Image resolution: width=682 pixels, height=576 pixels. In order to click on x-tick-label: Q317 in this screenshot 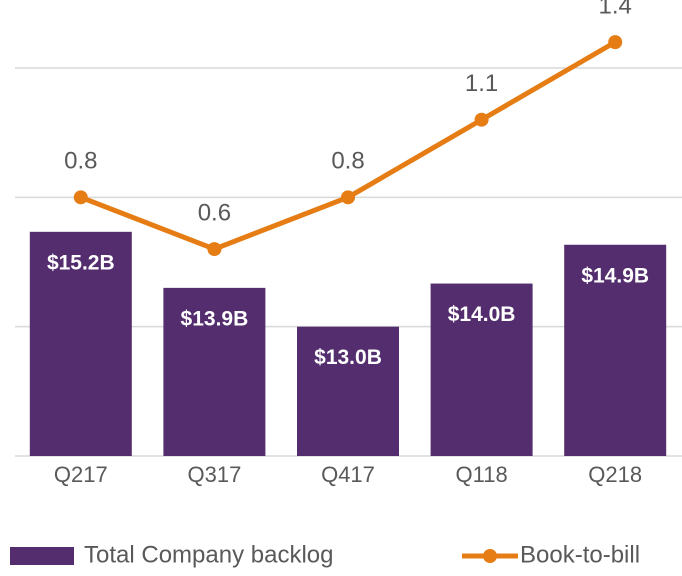, I will do `click(214, 474)`.